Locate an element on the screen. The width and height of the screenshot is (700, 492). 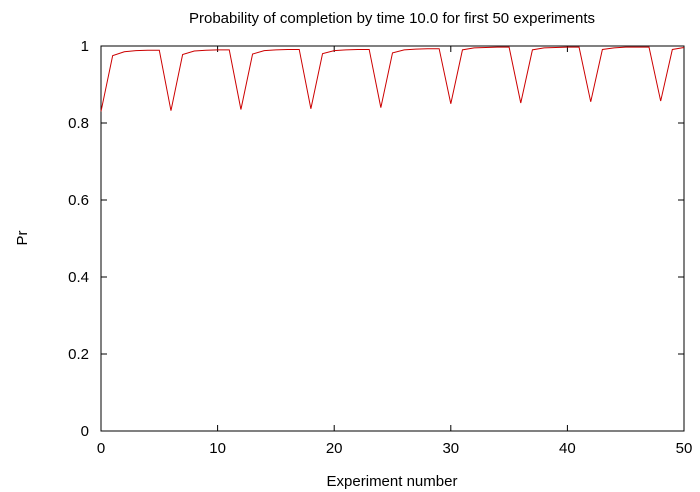
x-axis-label: Experiment number is located at coordinates (392, 481).